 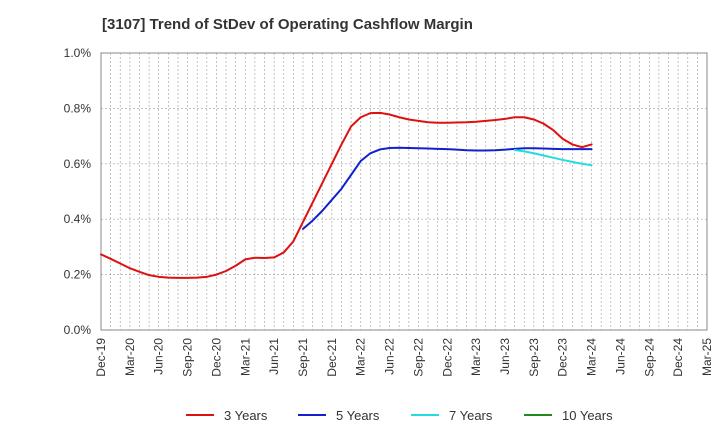 What do you see at coordinates (505, 356) in the screenshot?
I see `x-tick-label: Jun-23` at bounding box center [505, 356].